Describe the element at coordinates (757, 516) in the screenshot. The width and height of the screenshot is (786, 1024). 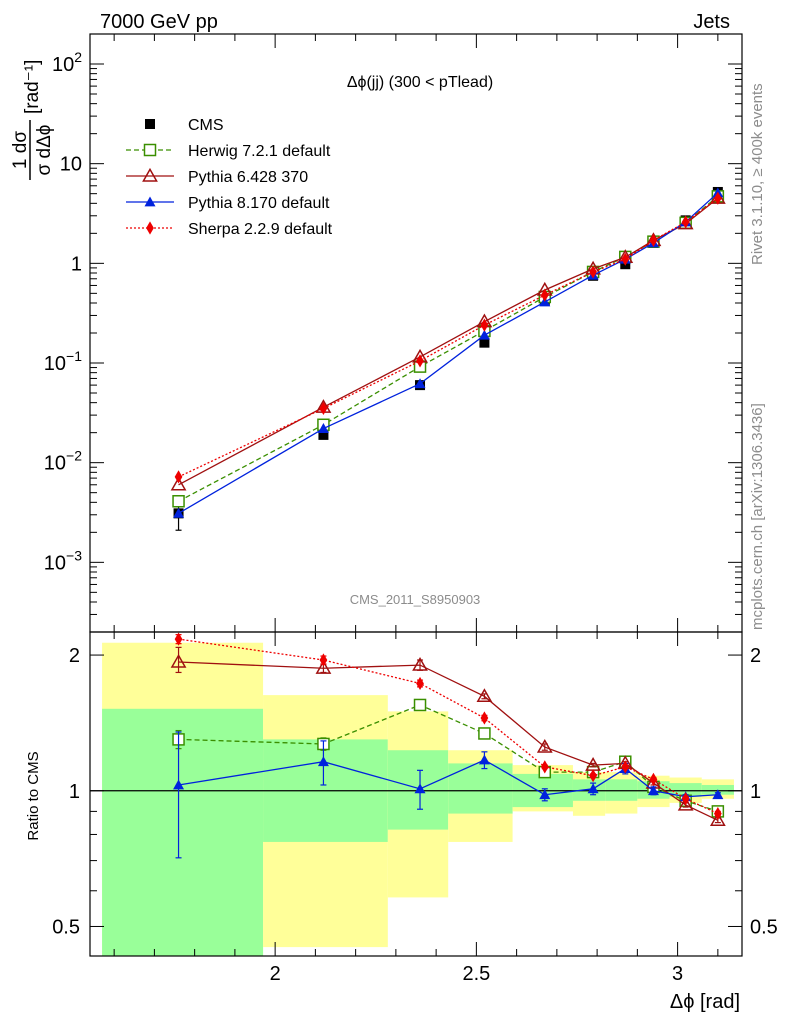
I see `side-label-mcplots: mcplots.cern.ch [arXiv:1306.3436]` at that location.